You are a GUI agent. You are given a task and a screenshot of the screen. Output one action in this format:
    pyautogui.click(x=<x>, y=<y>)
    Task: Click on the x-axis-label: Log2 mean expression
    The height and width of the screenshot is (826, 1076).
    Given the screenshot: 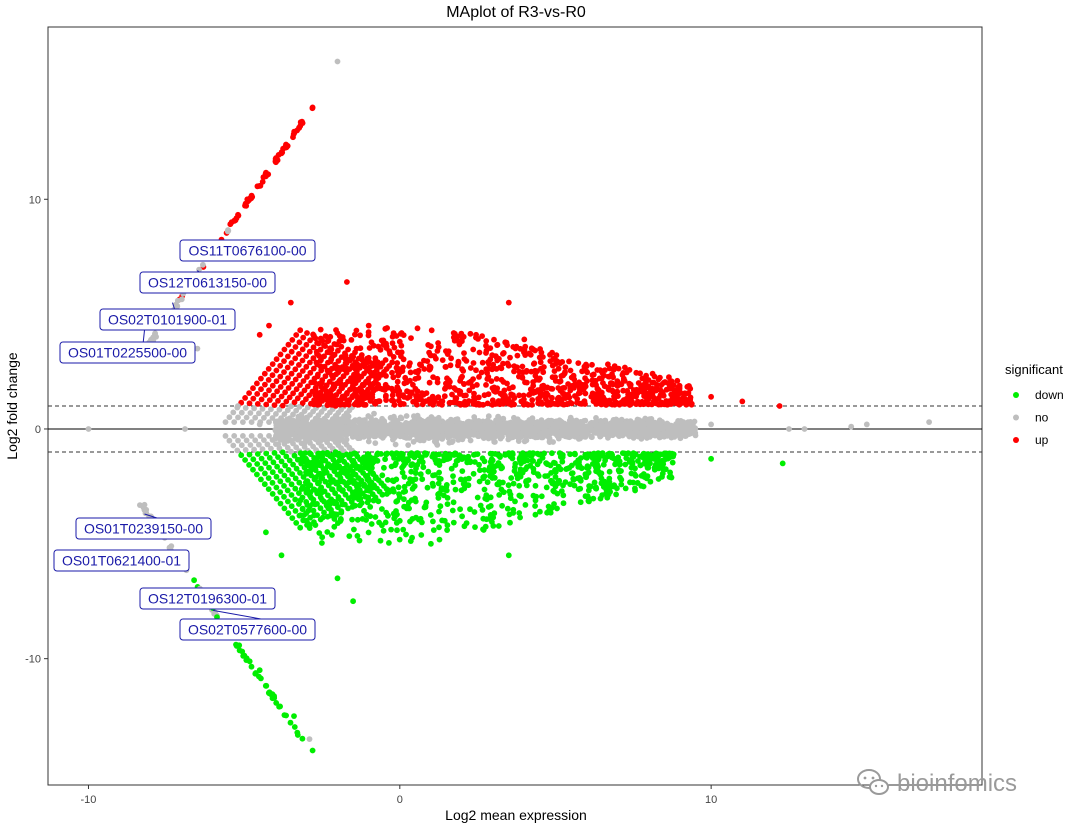 What is the action you would take?
    pyautogui.click(x=516, y=815)
    